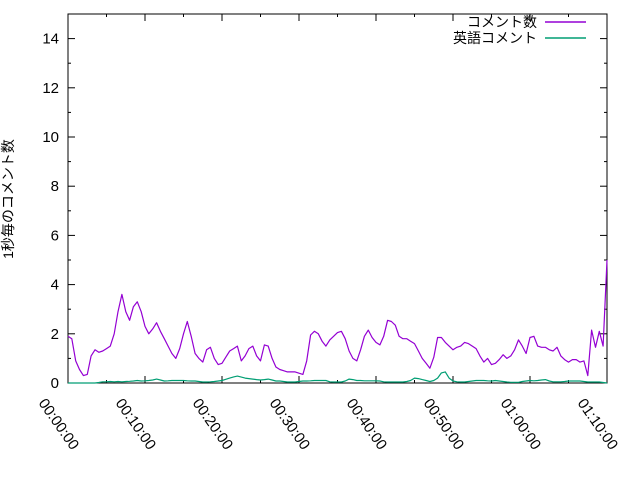 The height and width of the screenshot is (480, 640). What do you see at coordinates (8, 199) in the screenshot?
I see `y-axis-title: 1秒毎のコメント数` at bounding box center [8, 199].